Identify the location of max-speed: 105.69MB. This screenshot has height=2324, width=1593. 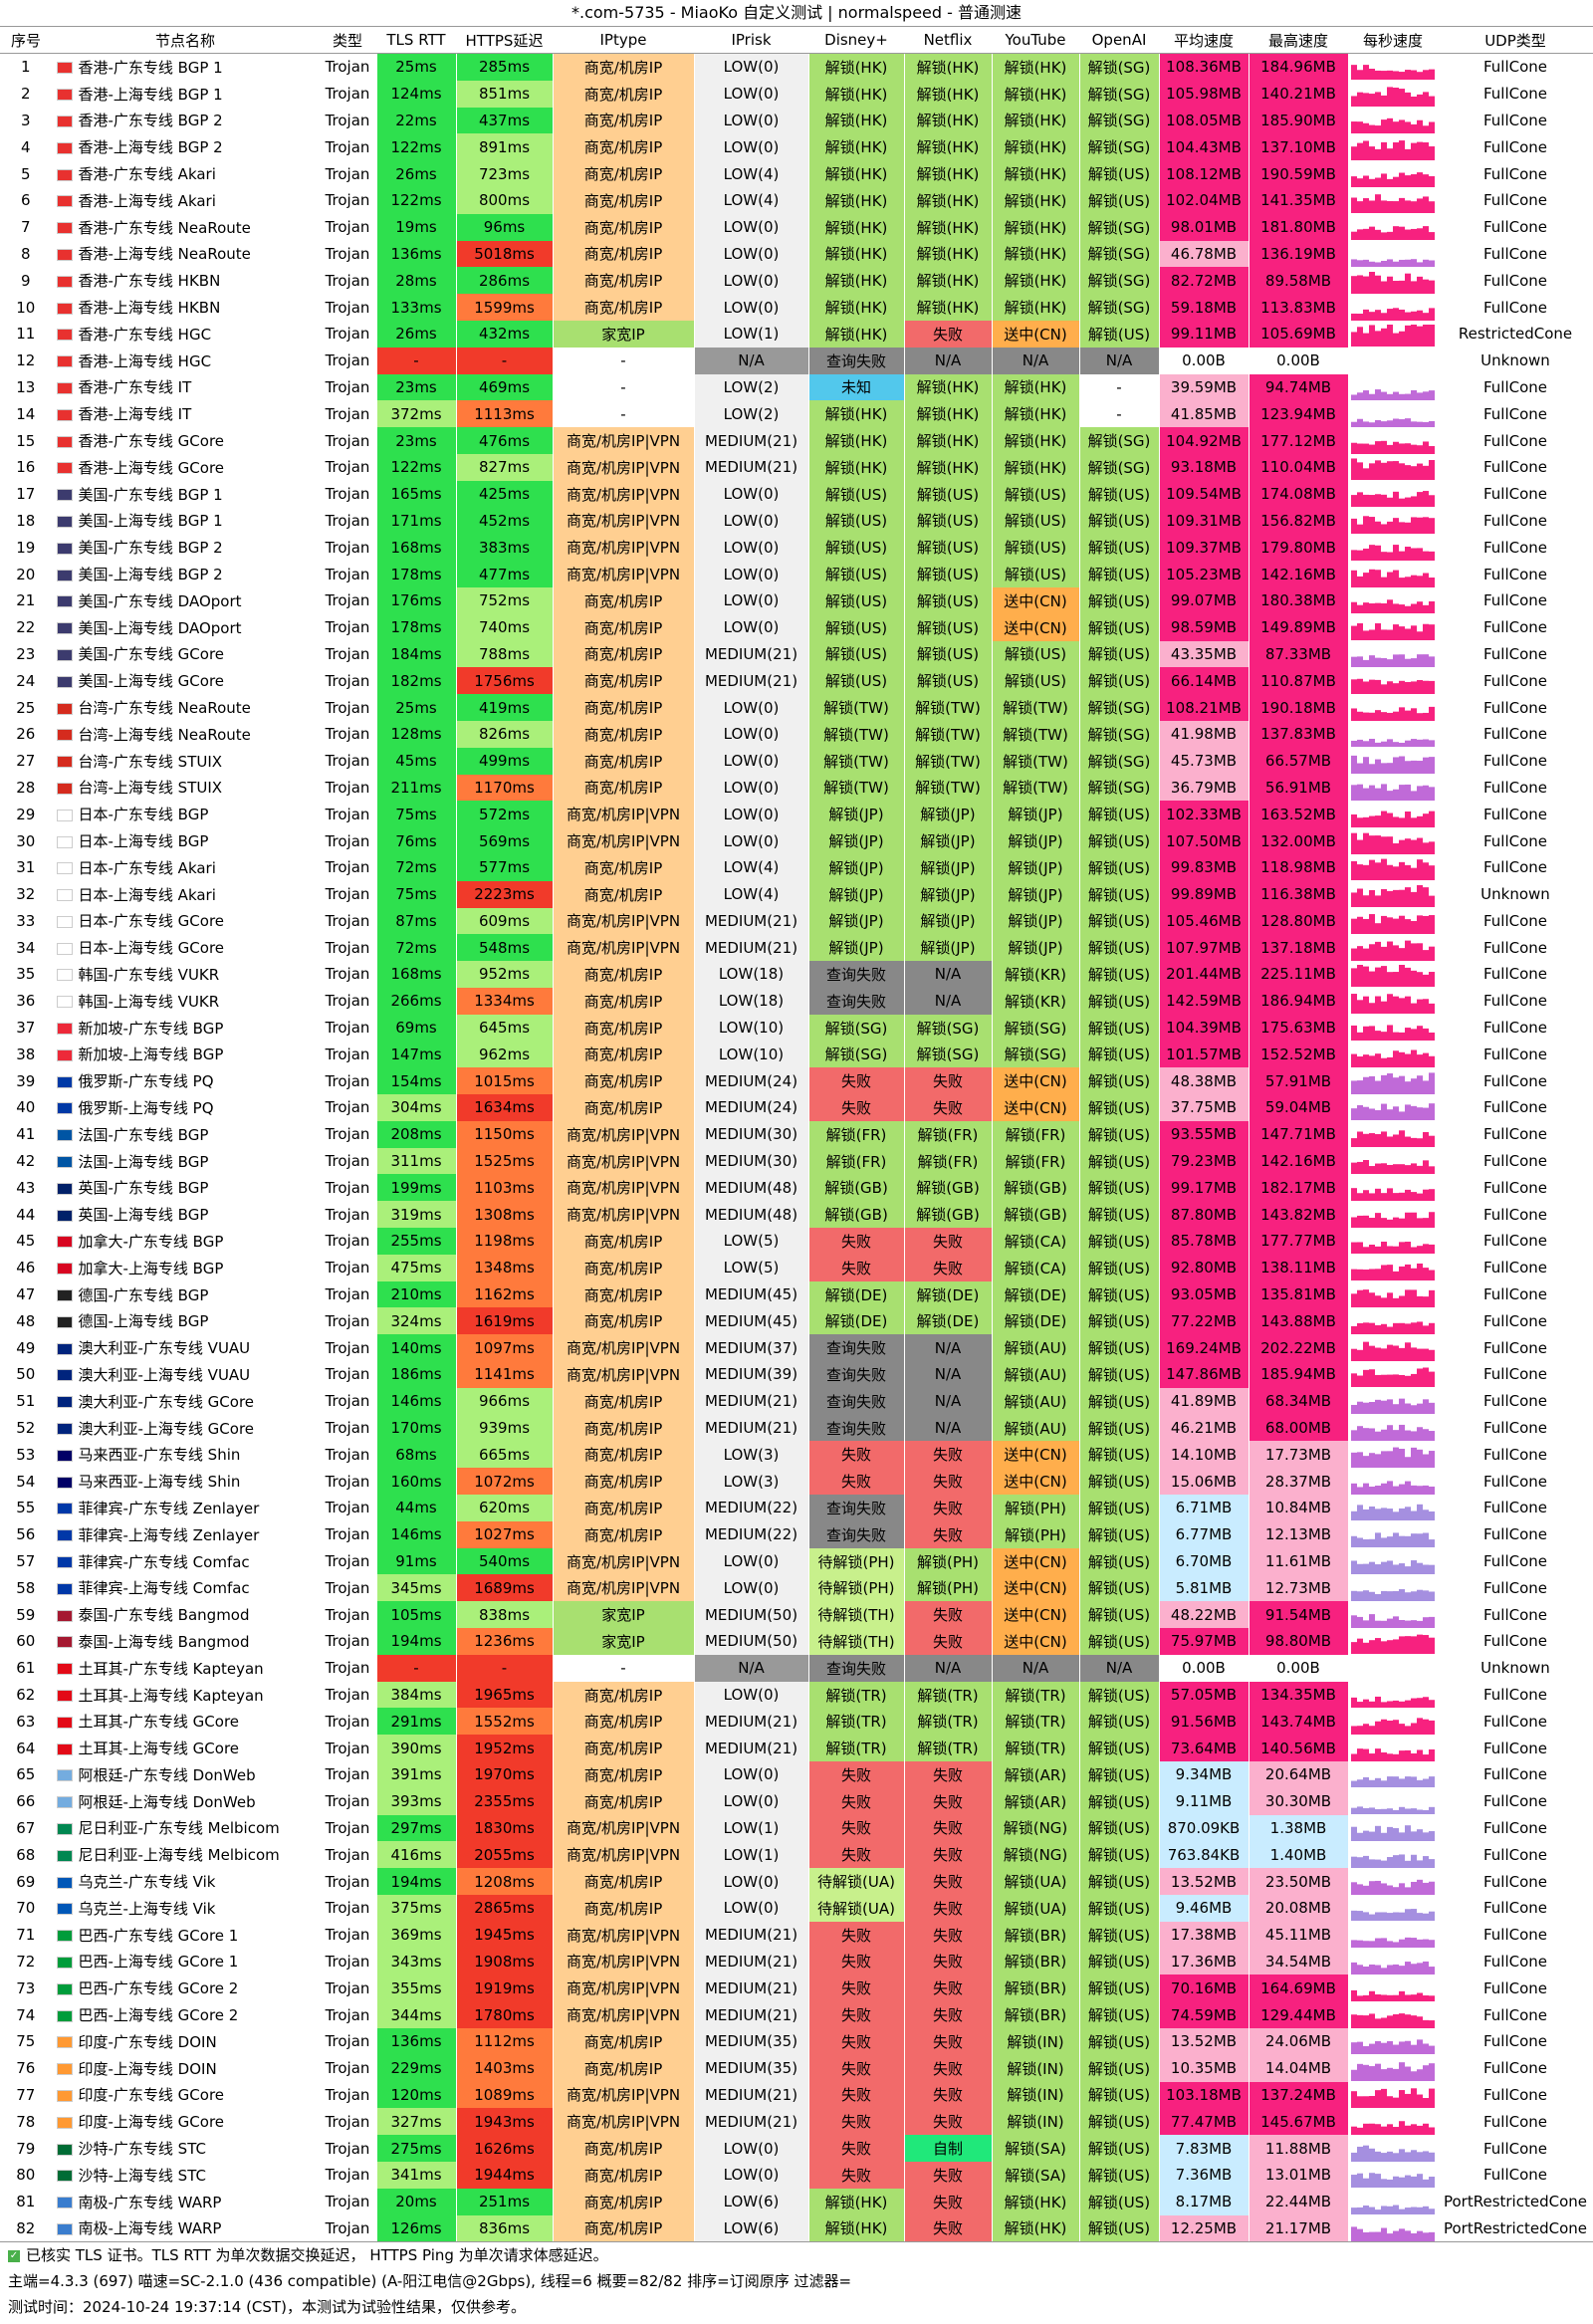
(1299, 334).